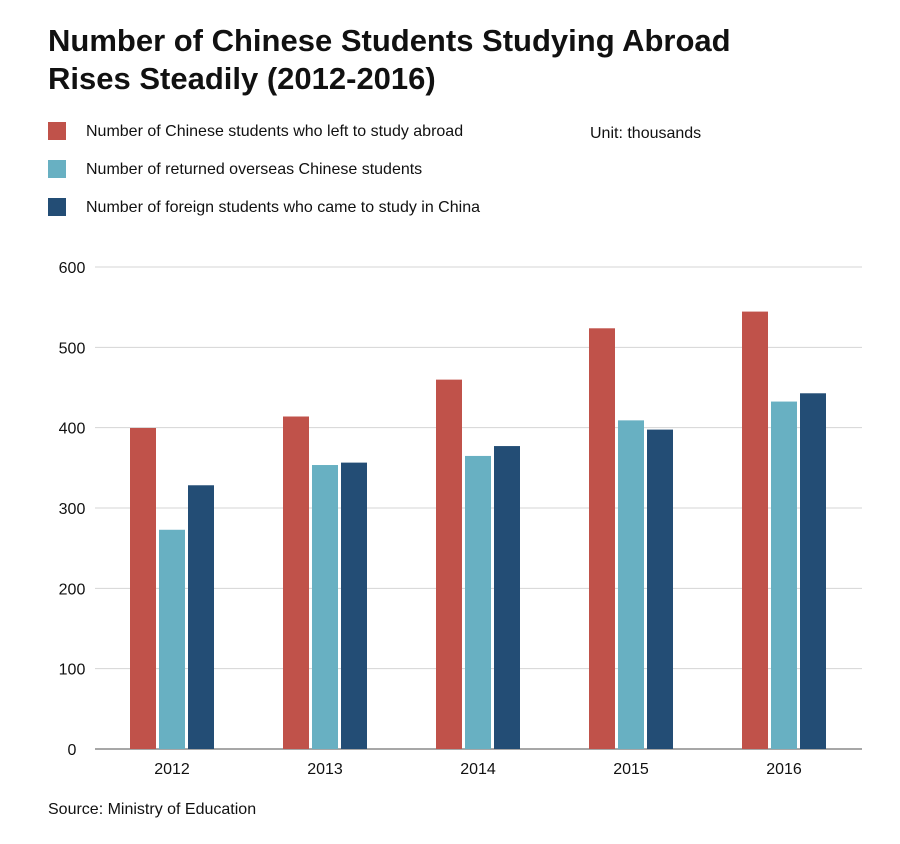  I want to click on source-note: Source: Ministry of Education, so click(152, 809).